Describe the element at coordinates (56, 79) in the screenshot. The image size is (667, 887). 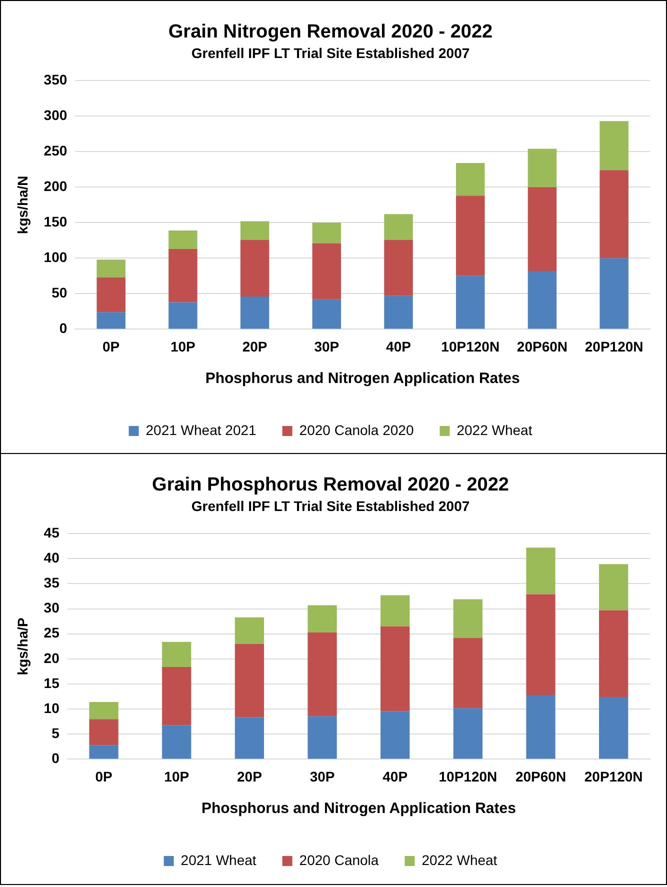
I see `y-tick-label: 350` at that location.